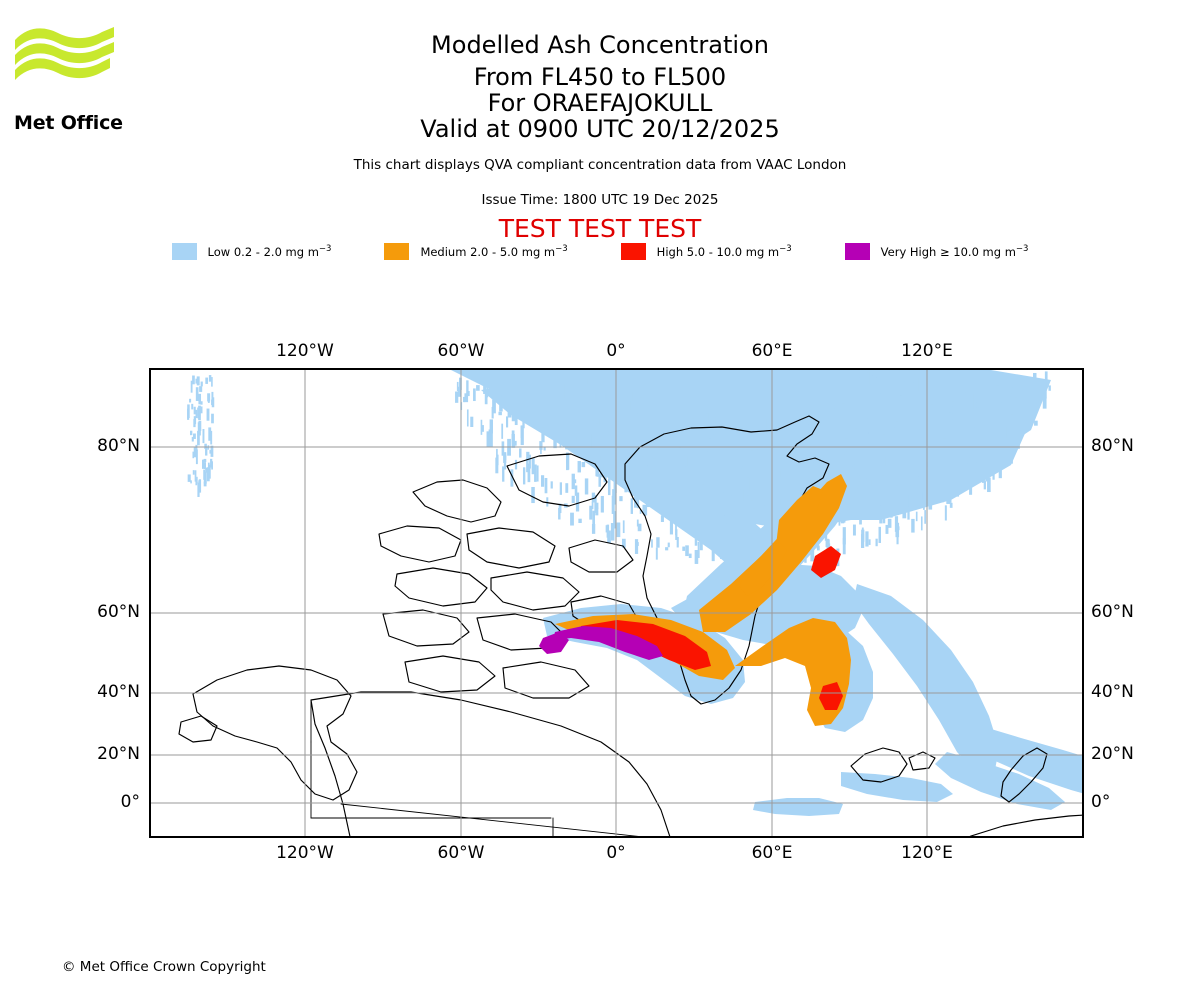 The width and height of the screenshot is (1200, 1000). Describe the element at coordinates (64, 53) in the screenshot. I see `met-office-wave-icon` at that location.